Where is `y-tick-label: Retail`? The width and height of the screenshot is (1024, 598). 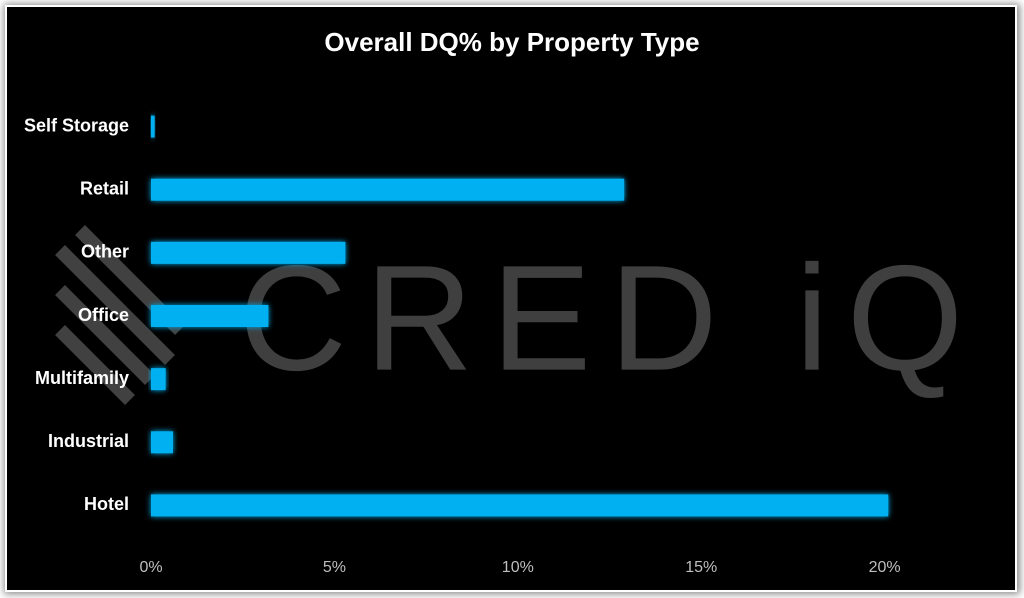 y-tick-label: Retail is located at coordinates (104, 188).